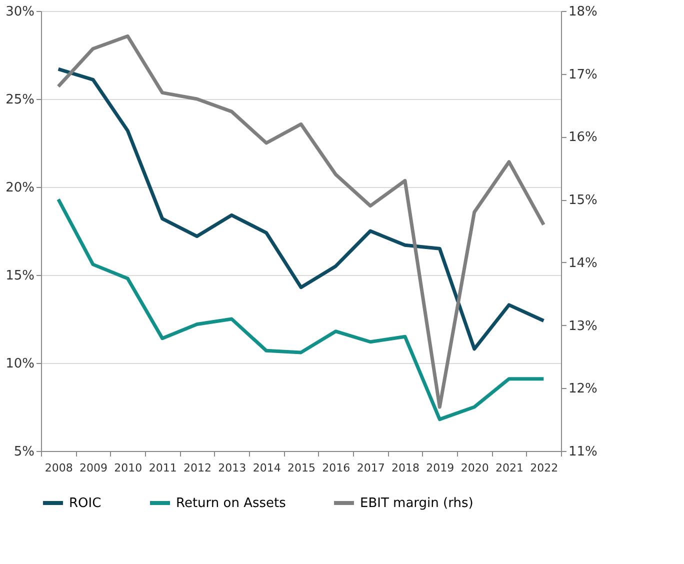 The height and width of the screenshot is (564, 684). I want to click on x-tick-label: 2009, so click(94, 468).